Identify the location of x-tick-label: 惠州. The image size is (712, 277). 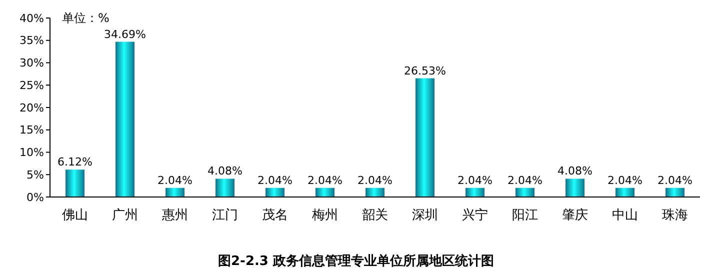
(174, 215).